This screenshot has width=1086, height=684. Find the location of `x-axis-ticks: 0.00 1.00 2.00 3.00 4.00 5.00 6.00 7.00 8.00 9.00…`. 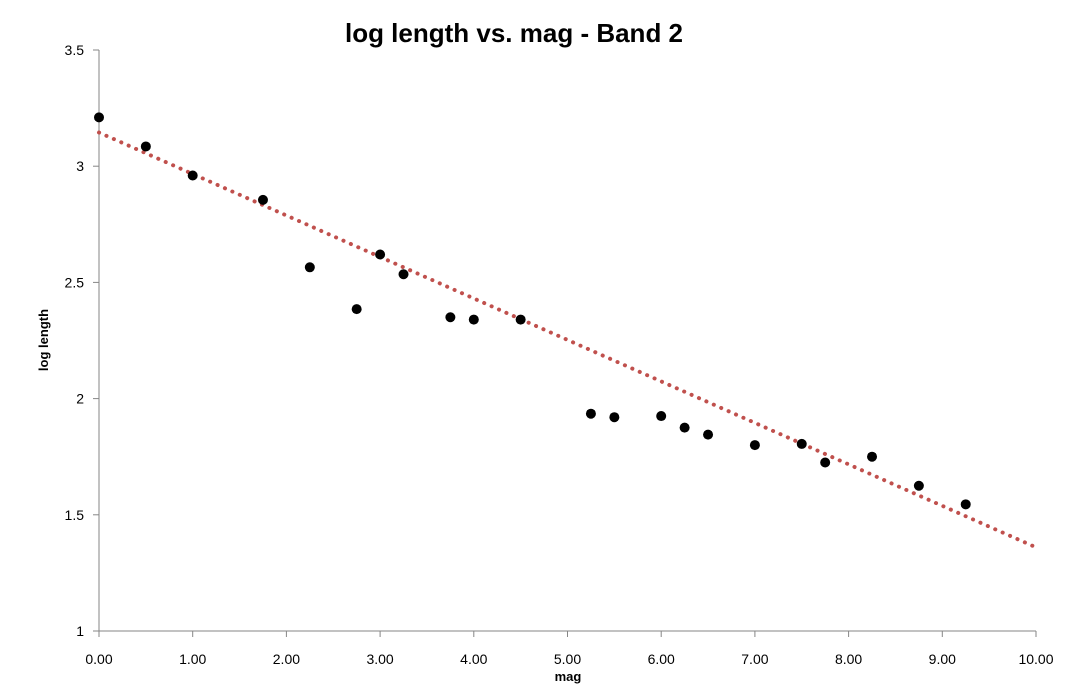

x-axis-ticks: 0.00 1.00 2.00 3.00 4.00 5.00 6.00 7.00 8.00 9.00… is located at coordinates (569, 649).